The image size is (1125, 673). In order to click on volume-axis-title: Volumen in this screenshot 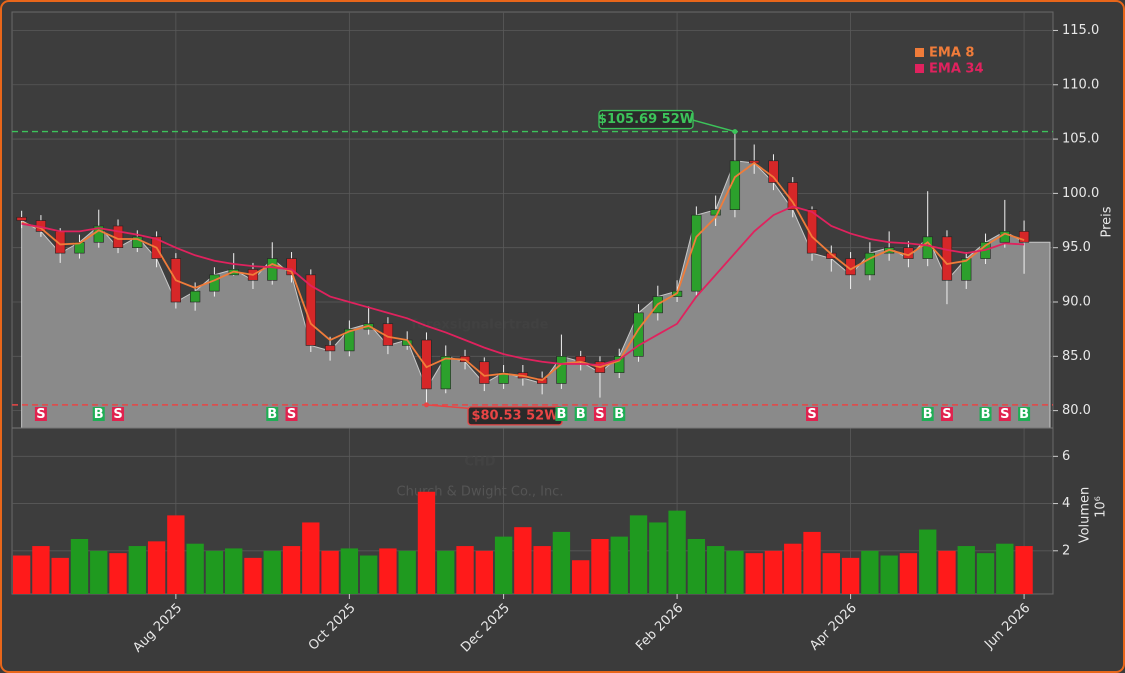, I will do `click(1085, 515)`.